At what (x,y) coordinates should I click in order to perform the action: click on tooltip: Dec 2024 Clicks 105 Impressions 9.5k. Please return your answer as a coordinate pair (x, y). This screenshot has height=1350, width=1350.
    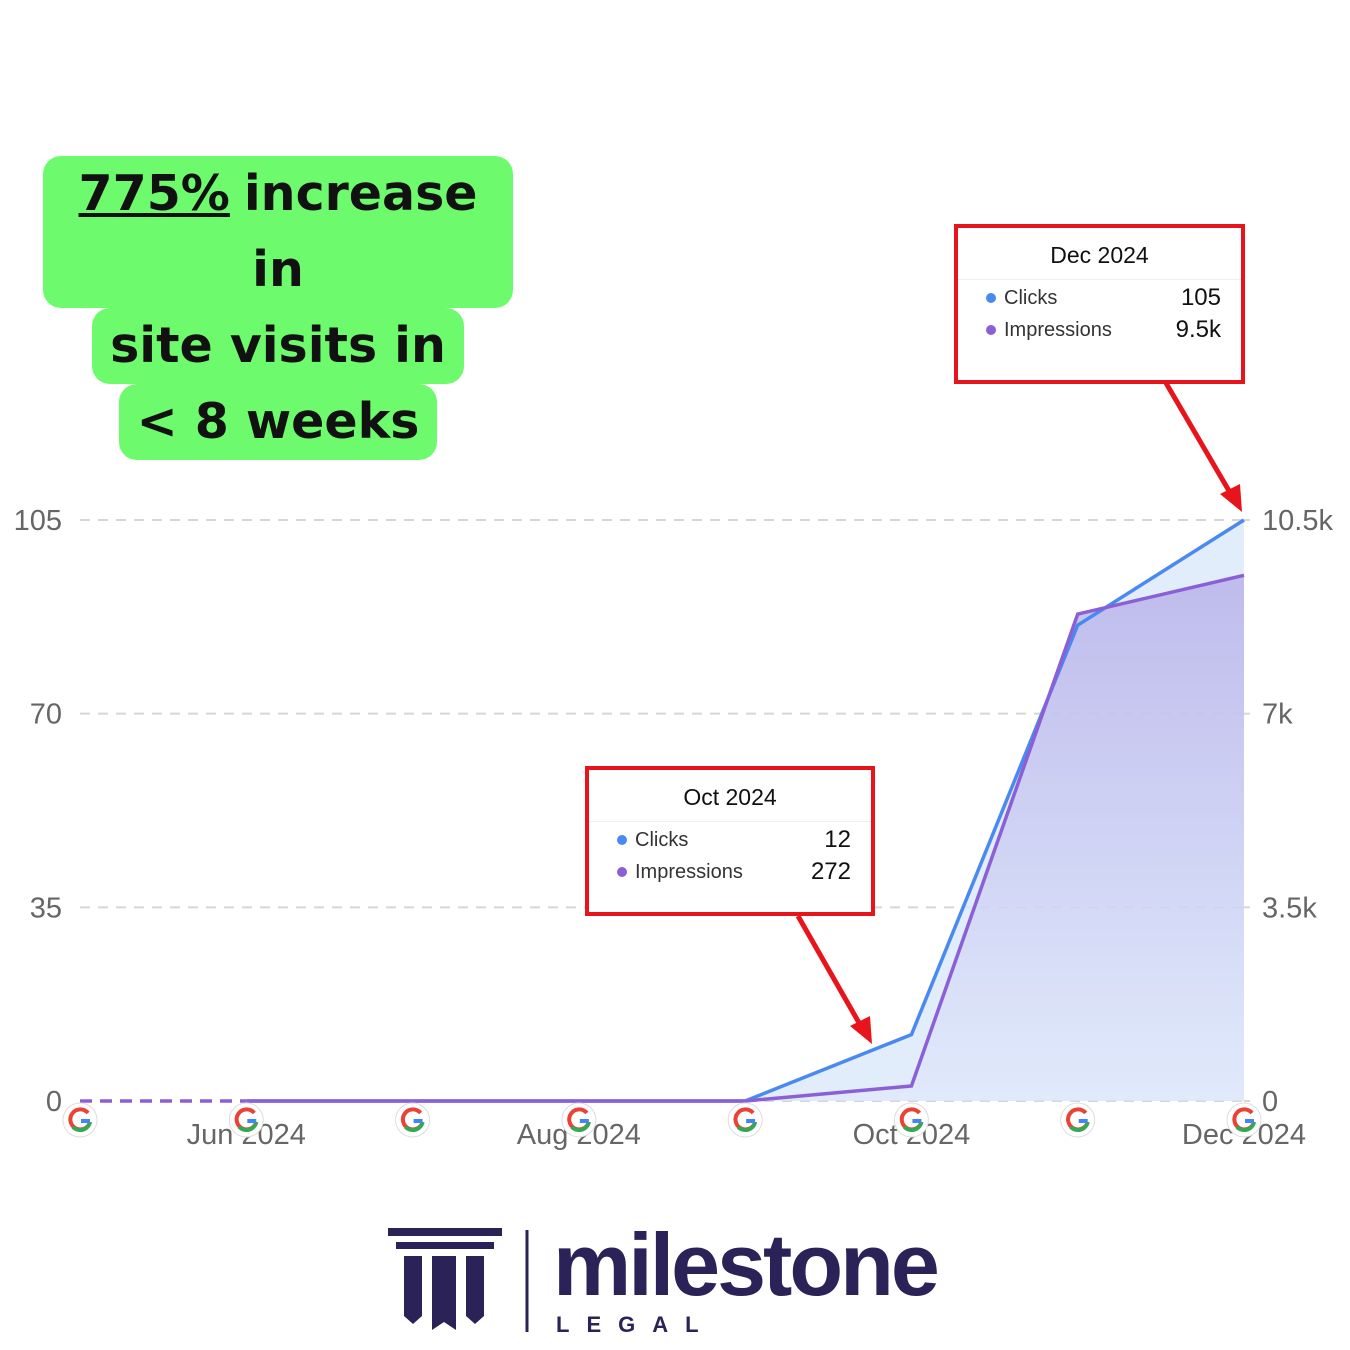
    Looking at the image, I should click on (1099, 304).